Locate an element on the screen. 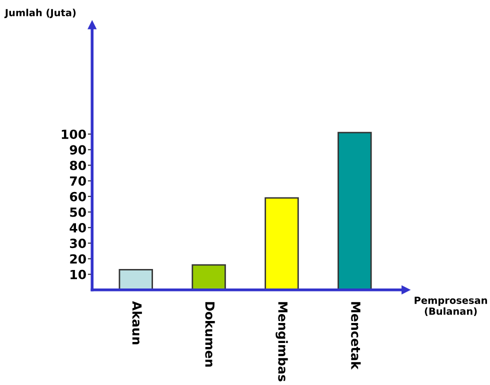 The image size is (490, 385). y-tick-label: 90 is located at coordinates (78, 150).